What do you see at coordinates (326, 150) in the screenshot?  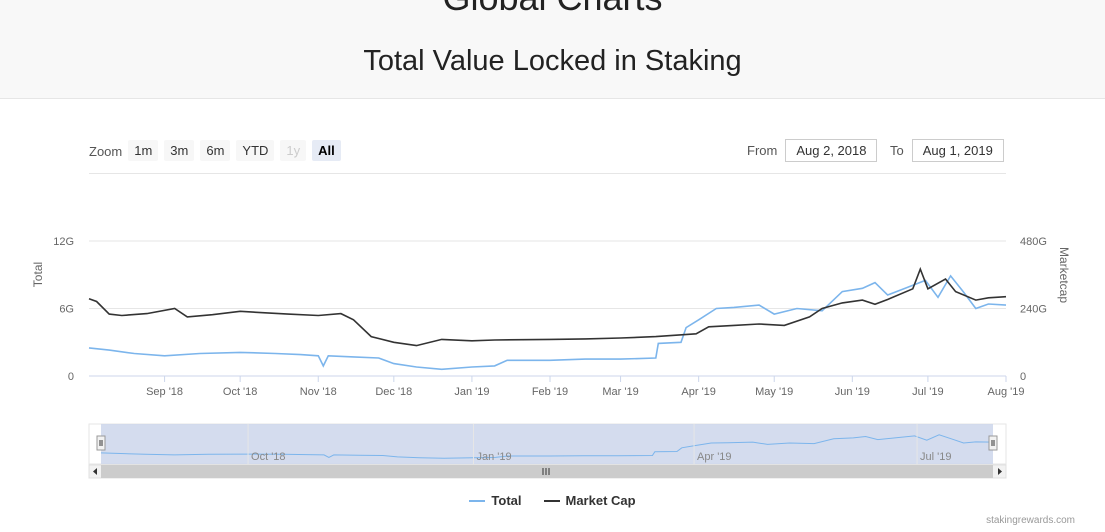 I see `zoom-all-button: All` at bounding box center [326, 150].